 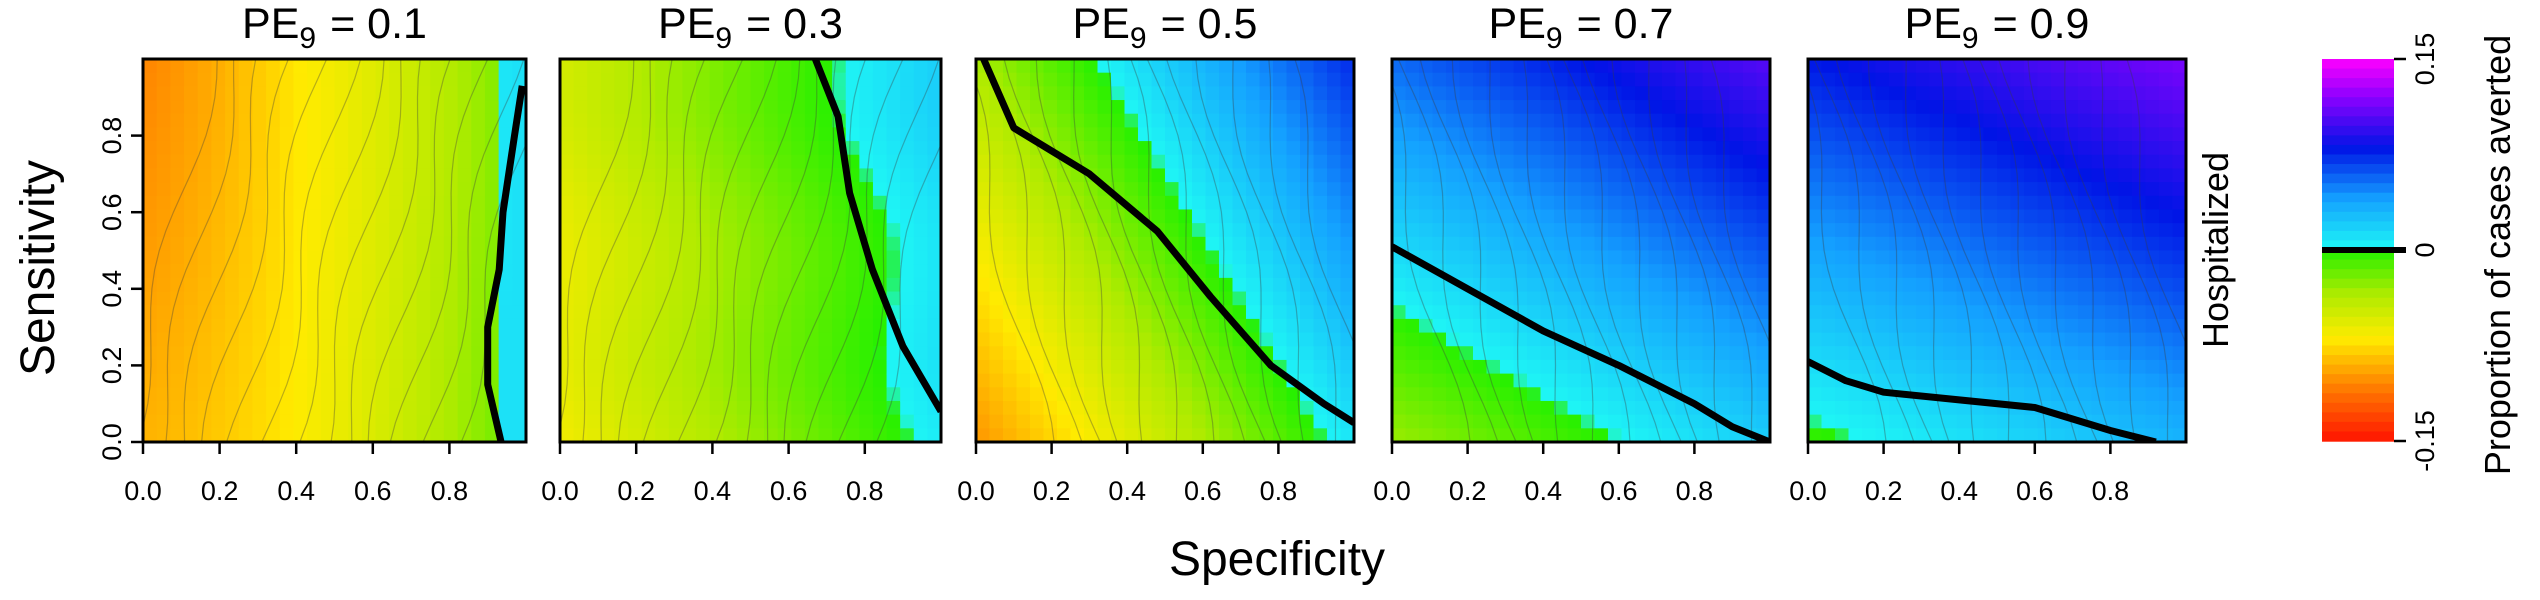 What do you see at coordinates (1517, 24) in the screenshot?
I see `panel-title-prefix: PE` at bounding box center [1517, 24].